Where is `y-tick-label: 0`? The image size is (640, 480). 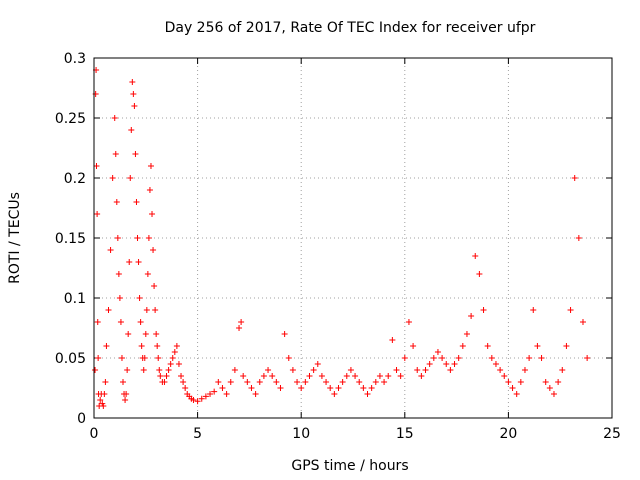
y-tick-label: 0 is located at coordinates (81, 419).